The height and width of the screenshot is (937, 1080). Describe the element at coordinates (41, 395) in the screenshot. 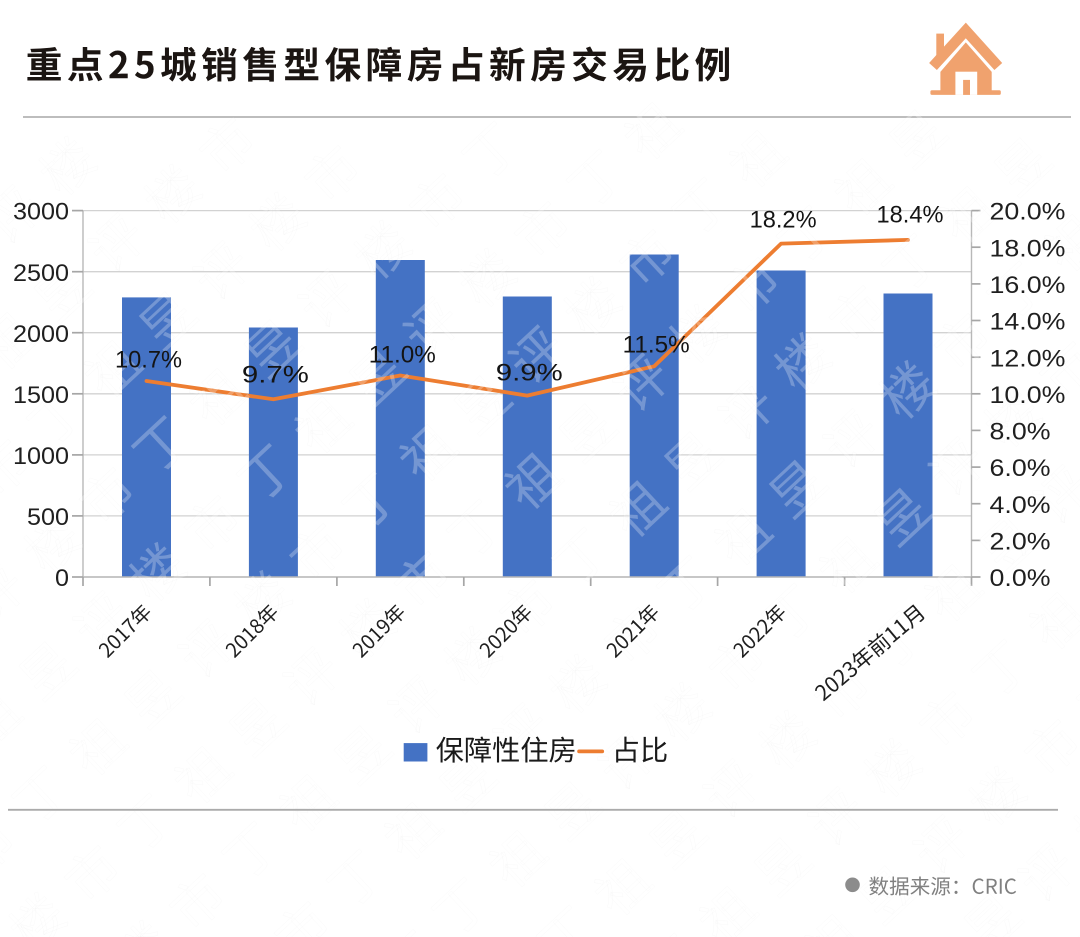

I see `svg-text: 1500` at that location.